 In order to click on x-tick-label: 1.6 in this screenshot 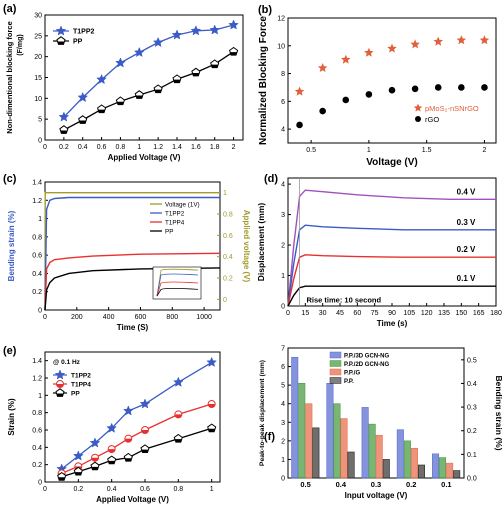, I will do `click(196, 147)`.